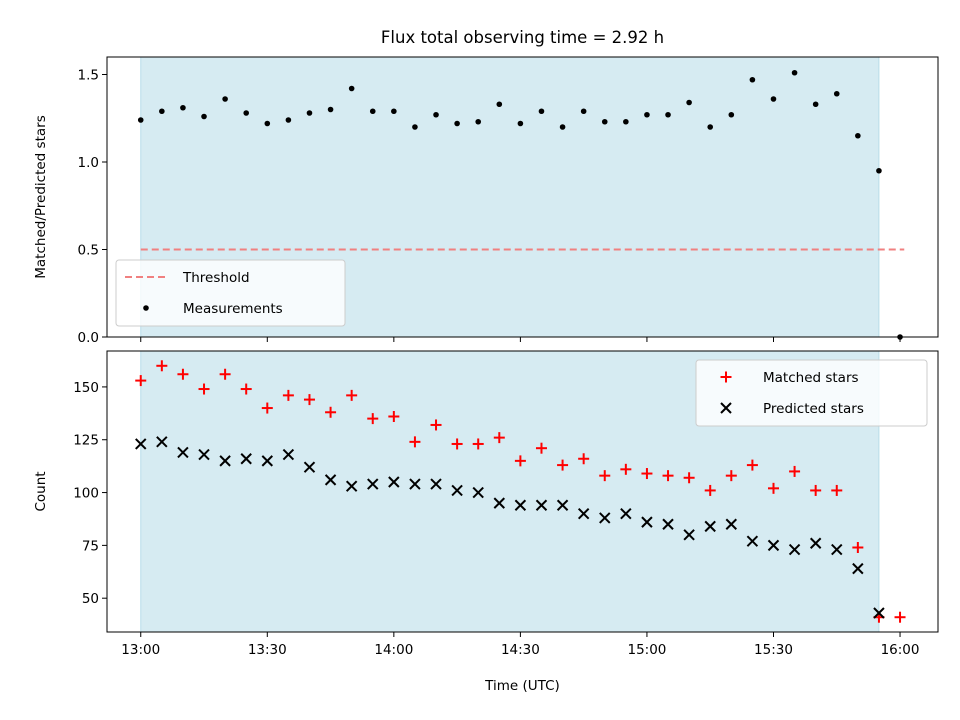  What do you see at coordinates (140, 650) in the screenshot?
I see `x-tick-label: 13:00` at bounding box center [140, 650].